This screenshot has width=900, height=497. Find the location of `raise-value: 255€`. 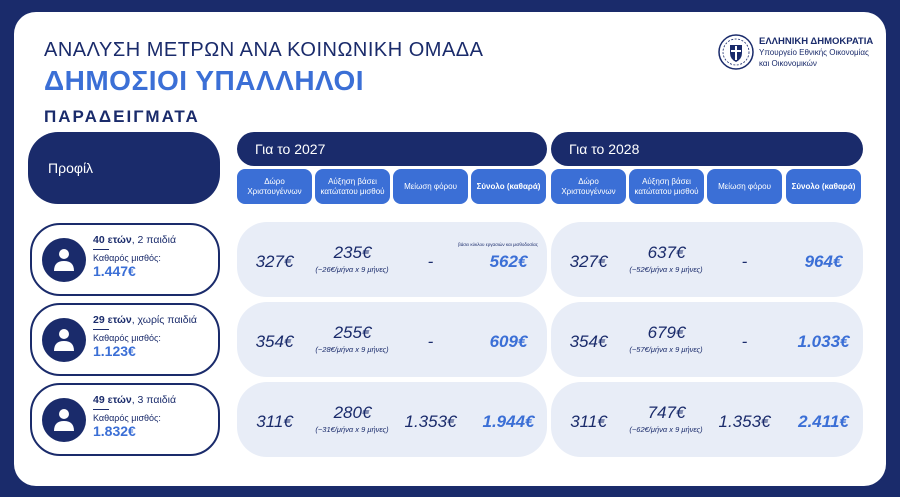

raise-value: 255€ is located at coordinates (352, 332).